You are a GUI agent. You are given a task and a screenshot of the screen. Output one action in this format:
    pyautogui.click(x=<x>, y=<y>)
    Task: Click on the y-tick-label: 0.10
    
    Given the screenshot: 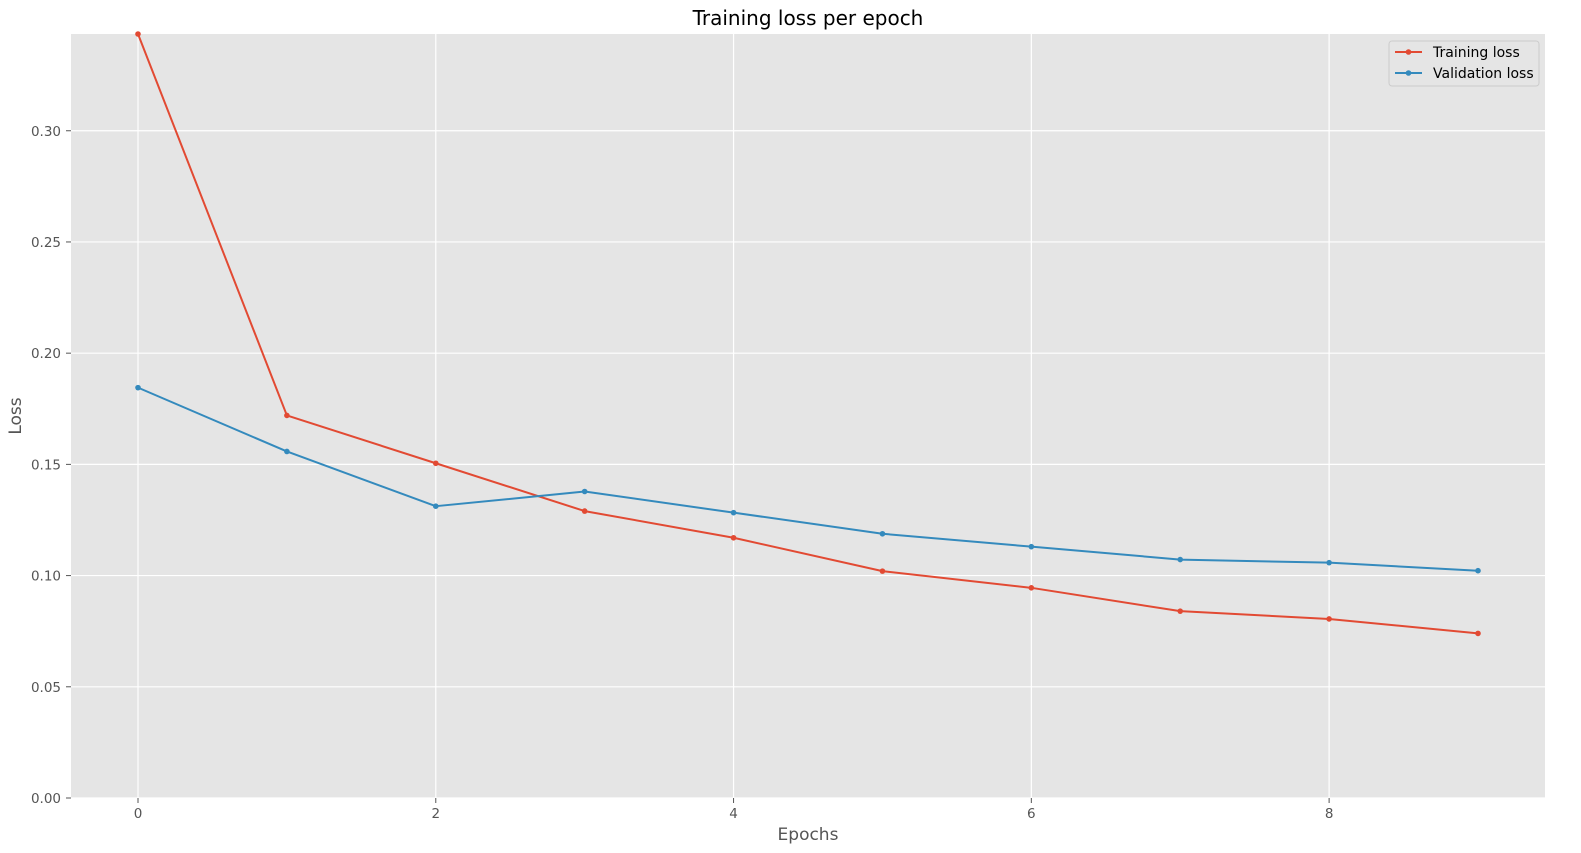 What is the action you would take?
    pyautogui.click(x=46, y=577)
    